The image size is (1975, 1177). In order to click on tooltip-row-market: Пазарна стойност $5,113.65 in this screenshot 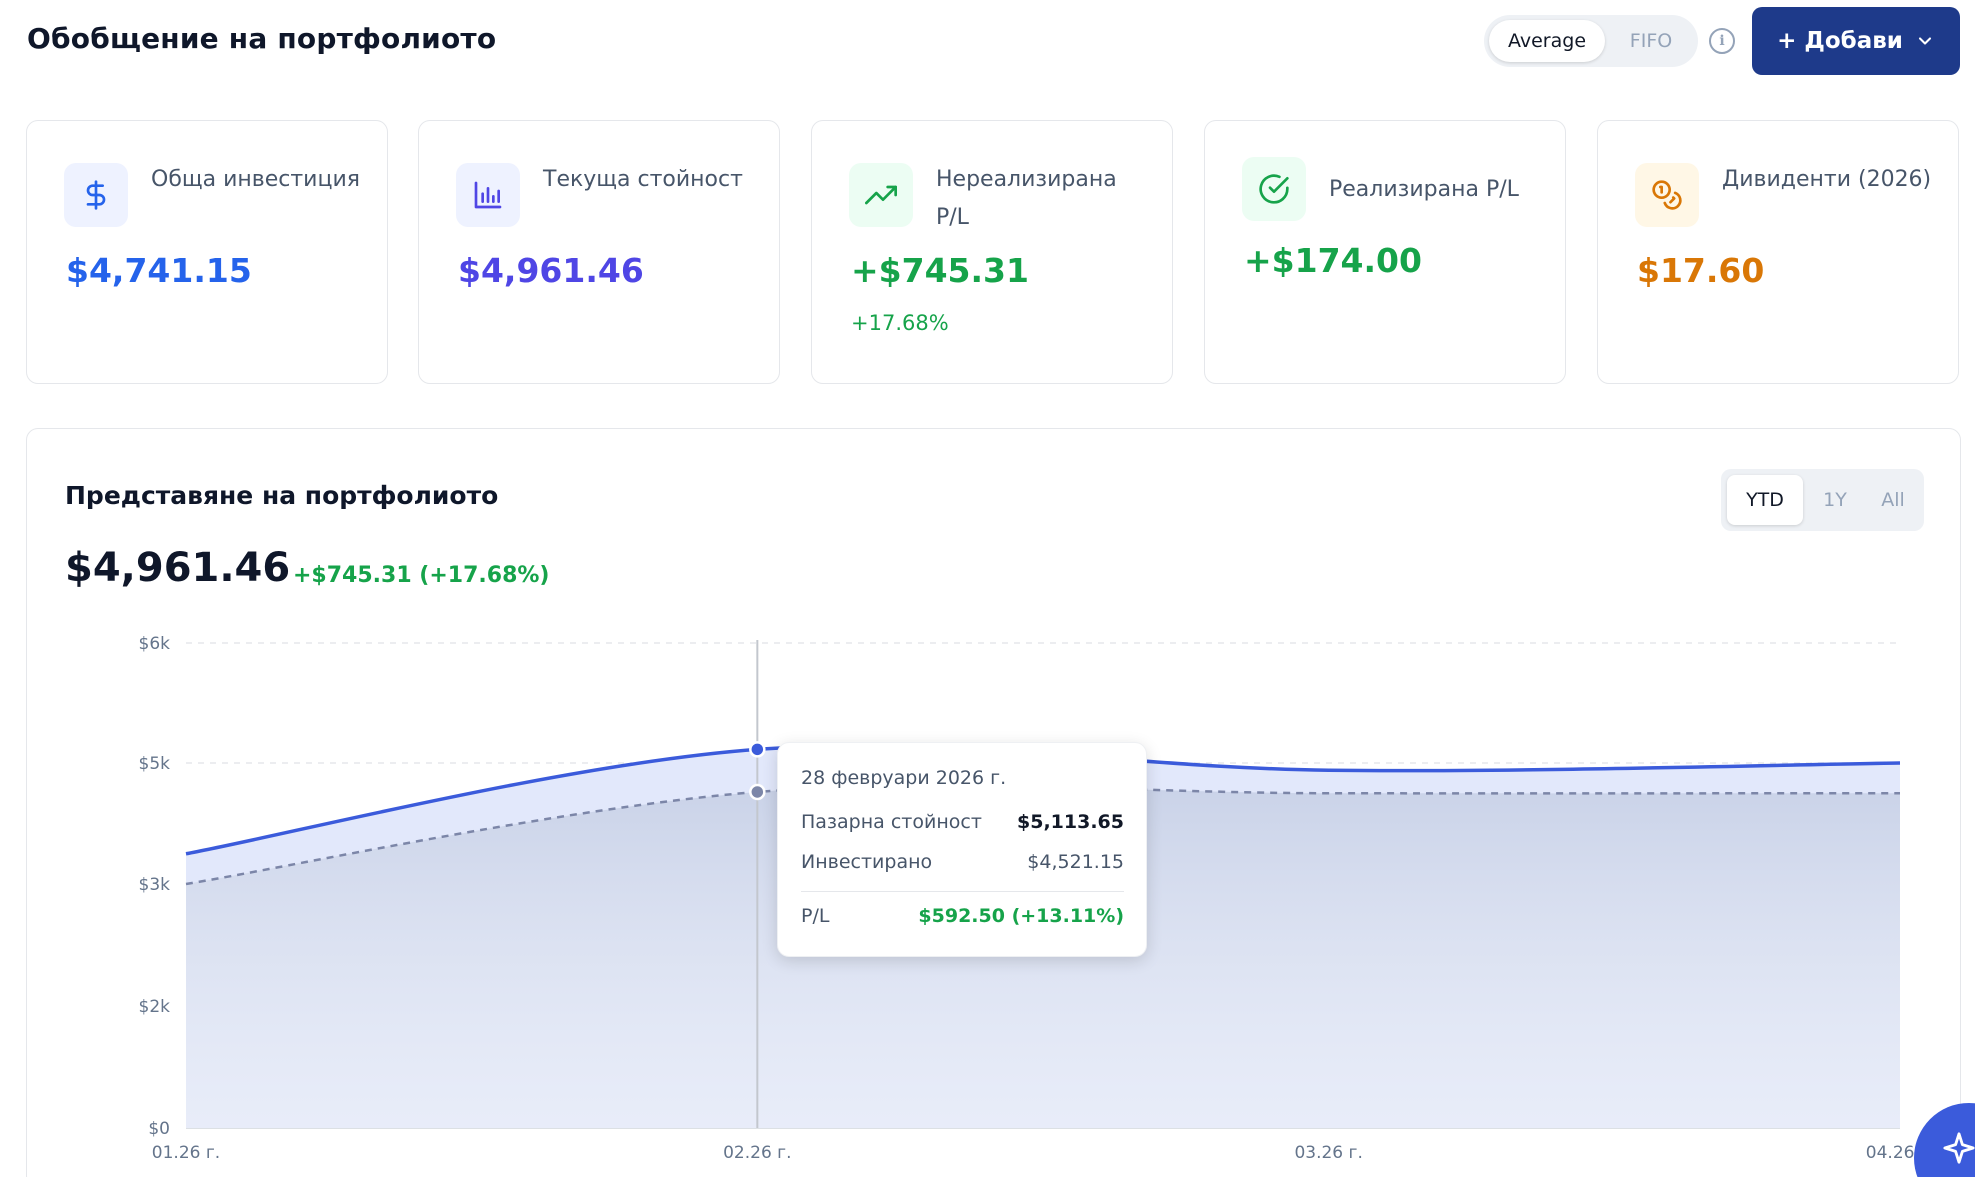, I will do `click(962, 822)`.